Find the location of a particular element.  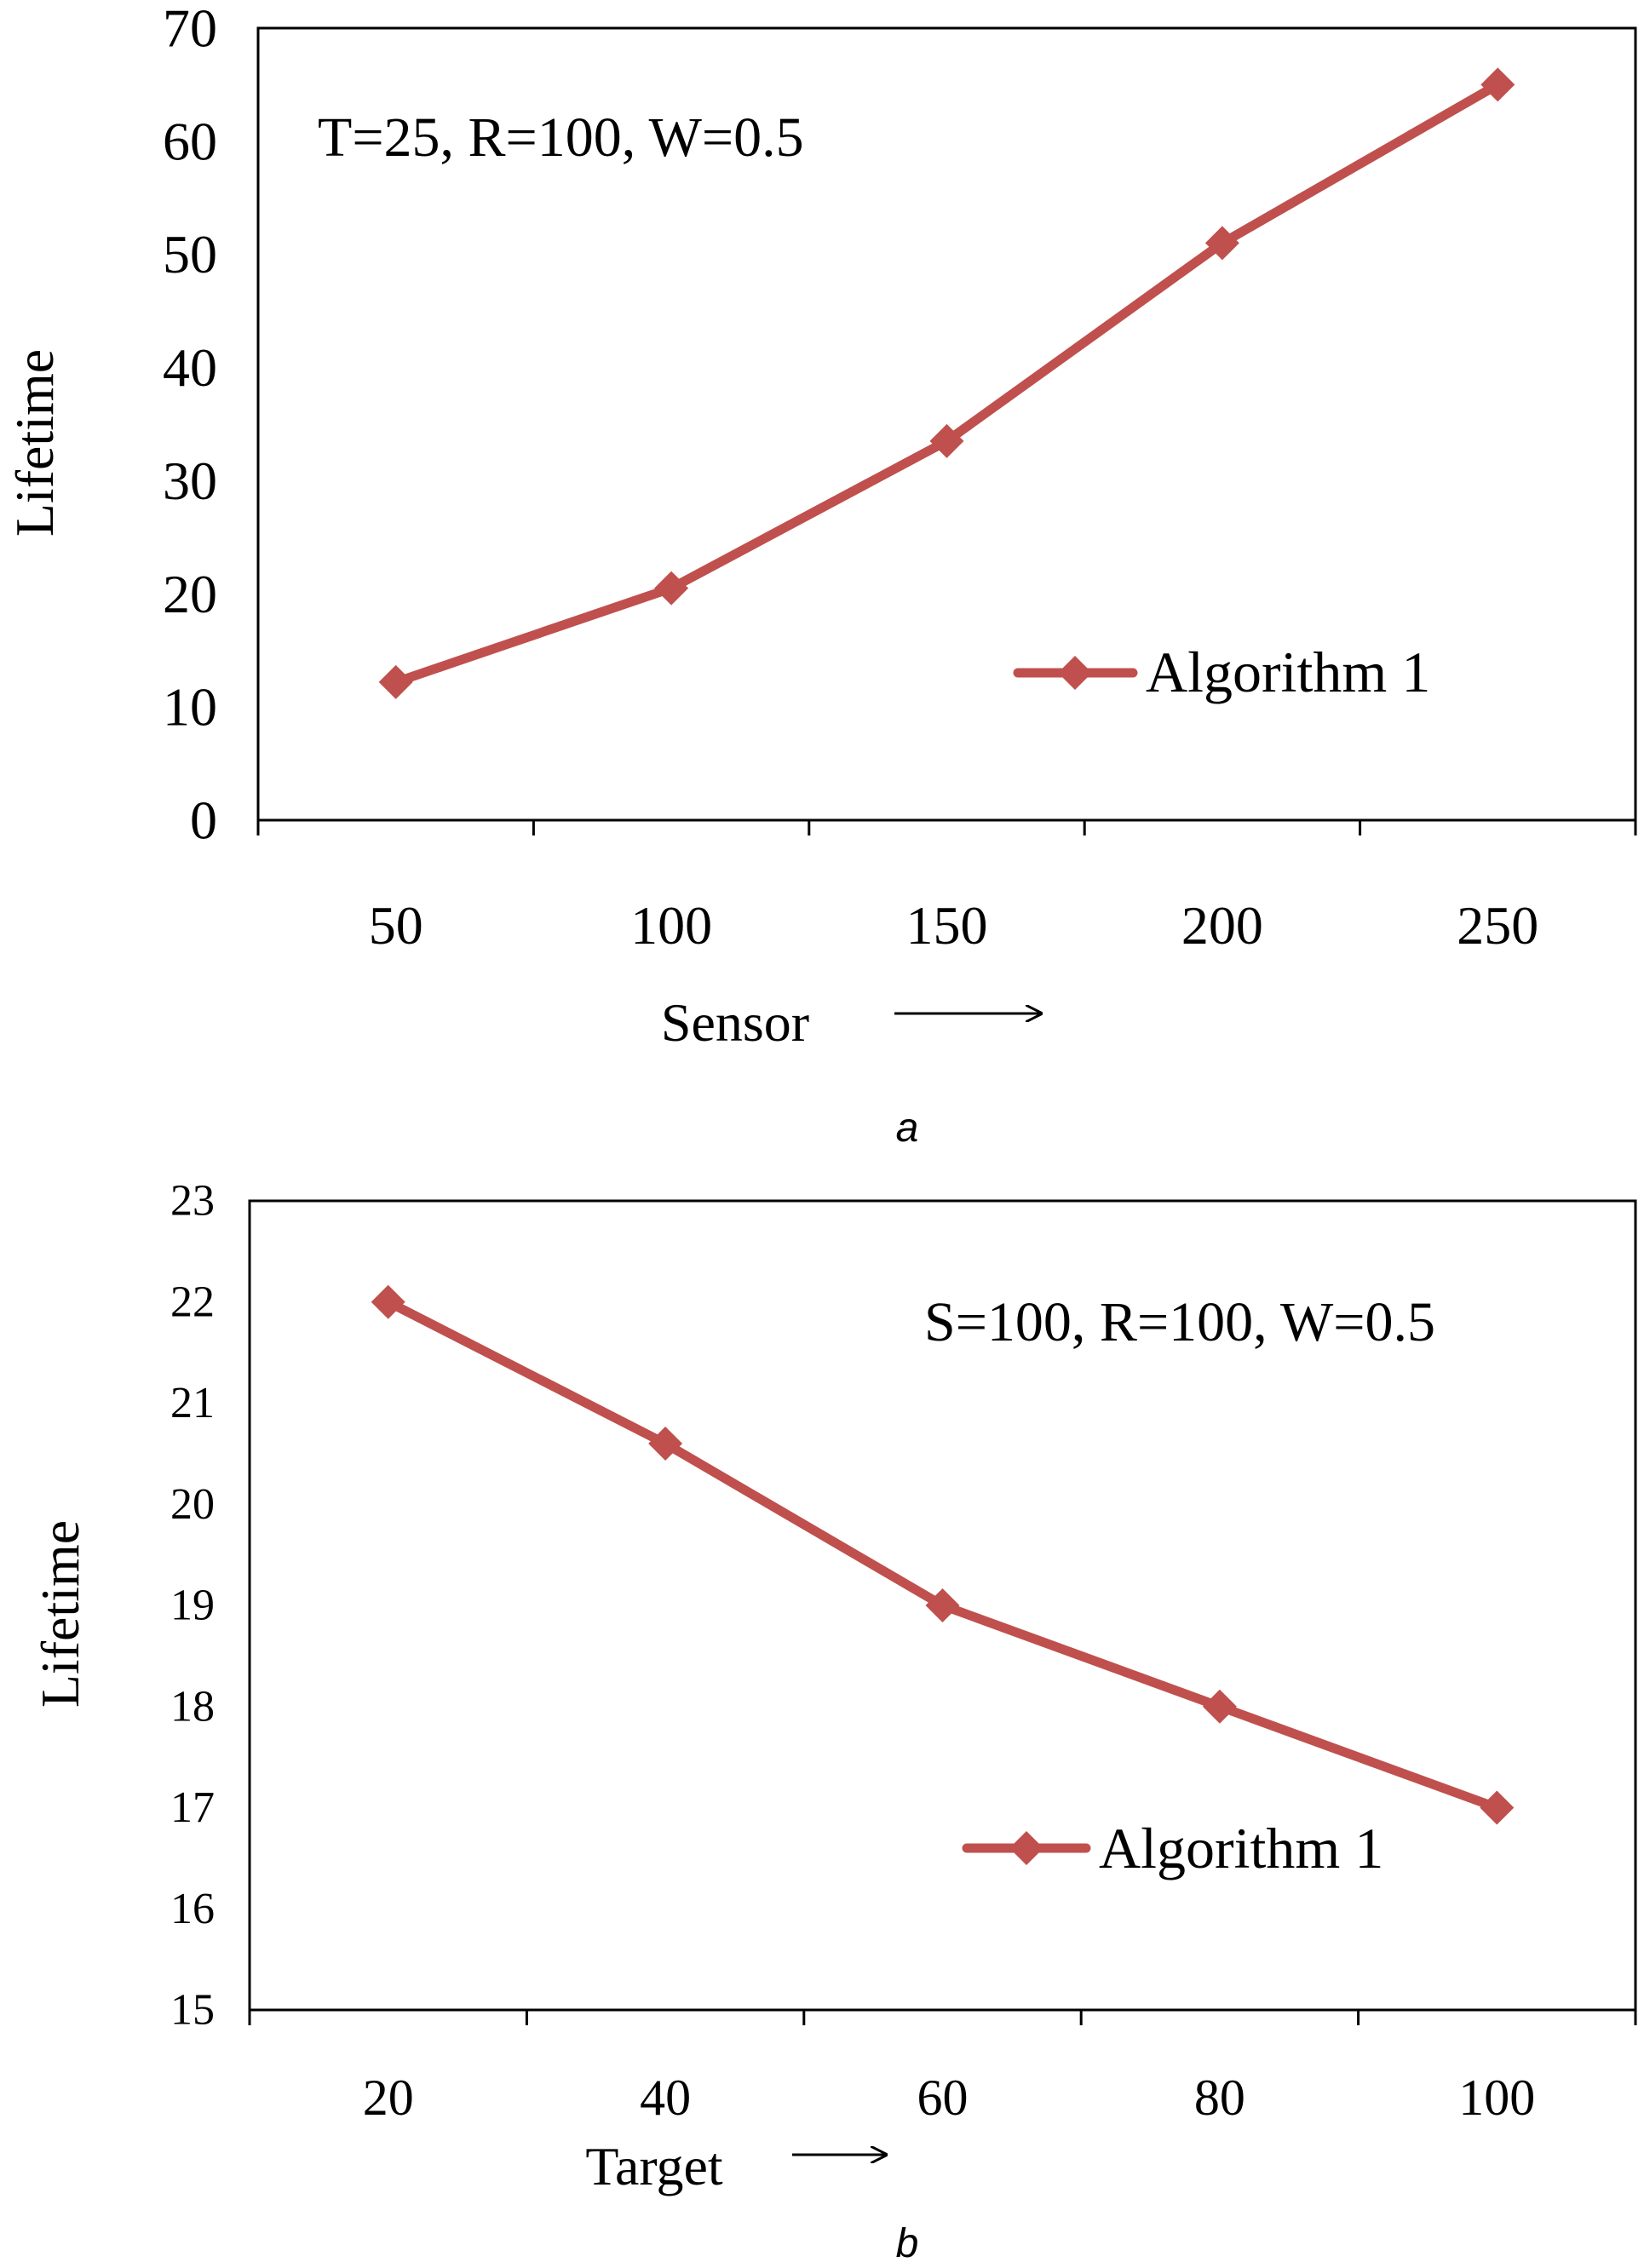

y-tick-label: 19 is located at coordinates (192, 1606).